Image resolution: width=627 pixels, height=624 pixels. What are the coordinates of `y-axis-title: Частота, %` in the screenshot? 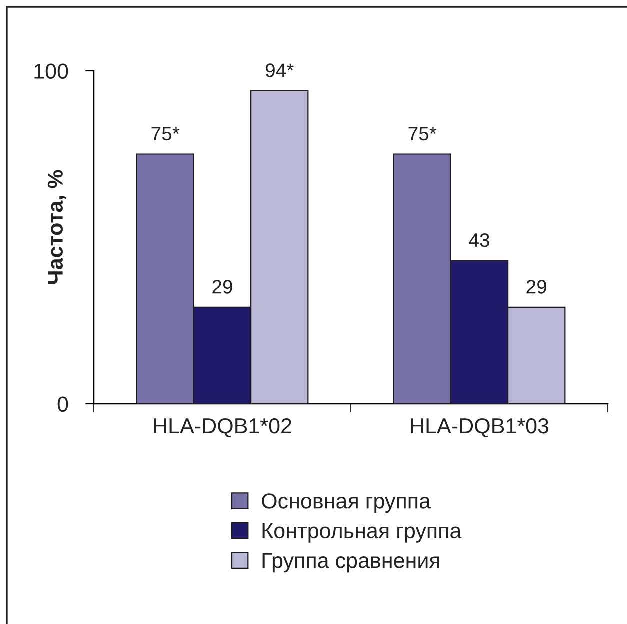 It's located at (57, 227).